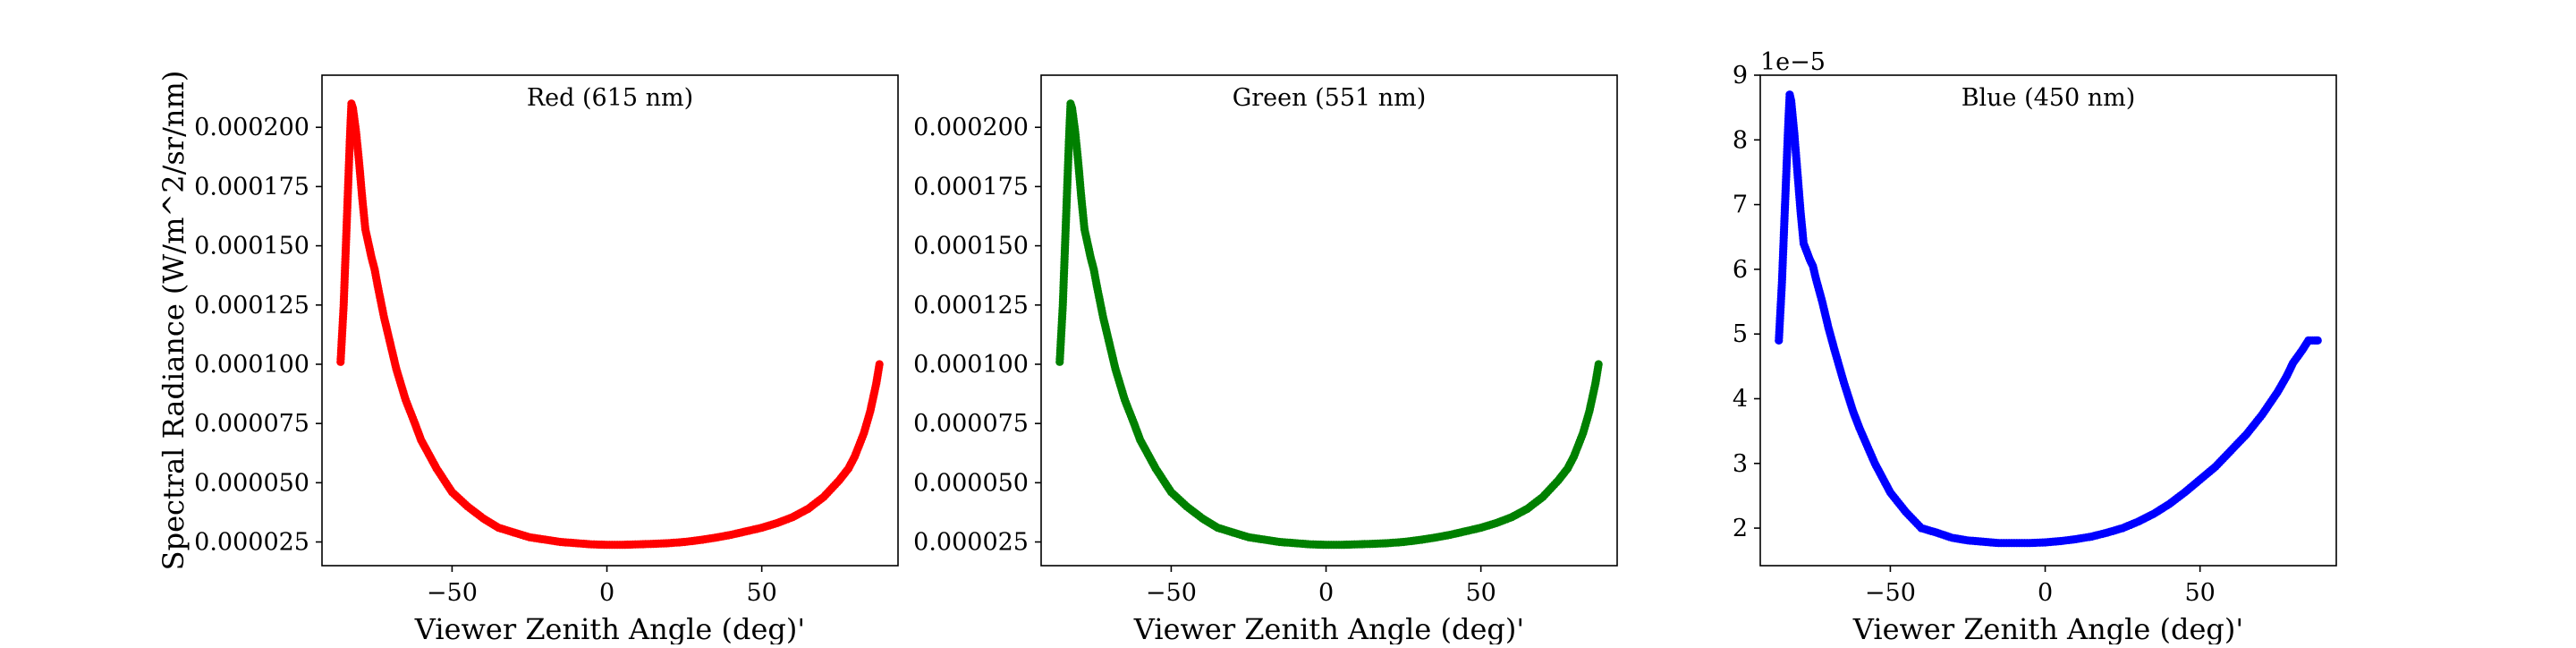  Describe the element at coordinates (1330, 98) in the screenshot. I see `chart-title: Green (551 nm)` at that location.